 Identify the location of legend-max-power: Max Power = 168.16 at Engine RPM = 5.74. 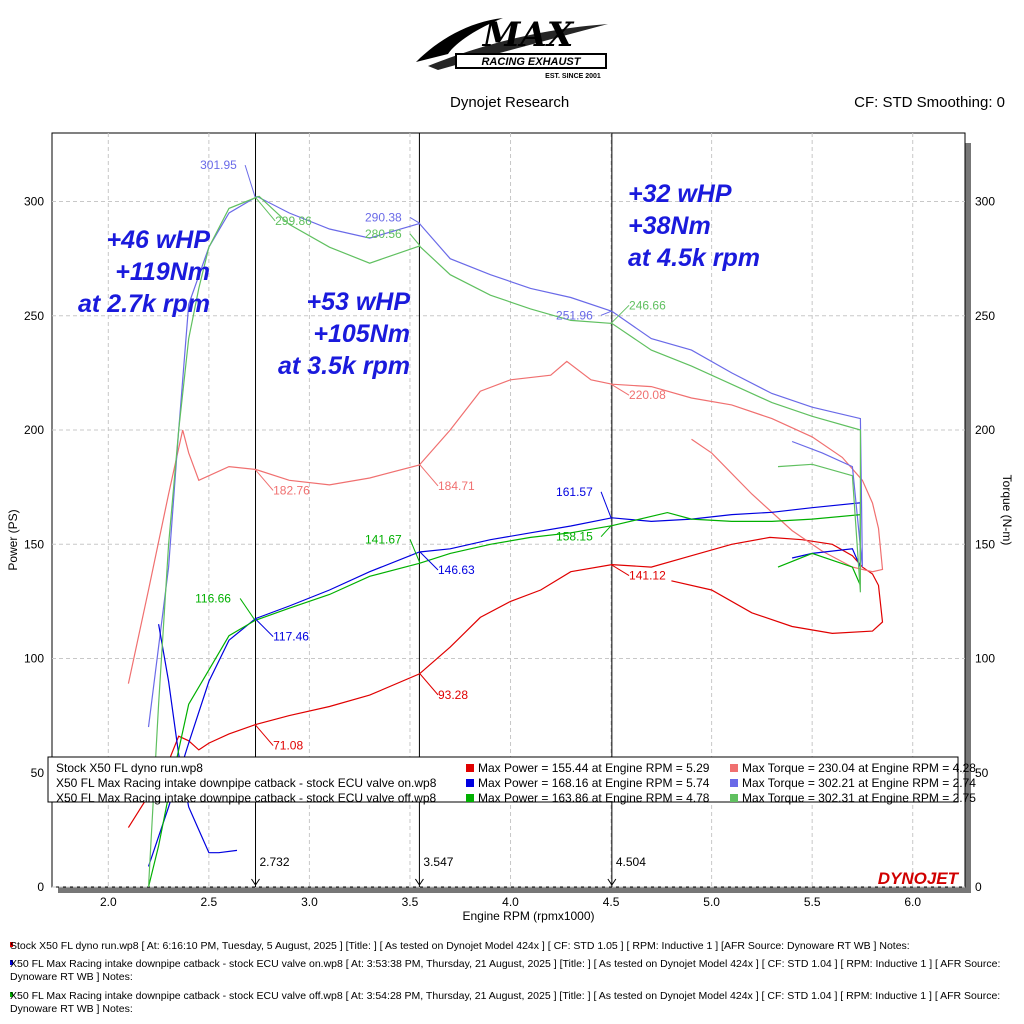
(594, 783).